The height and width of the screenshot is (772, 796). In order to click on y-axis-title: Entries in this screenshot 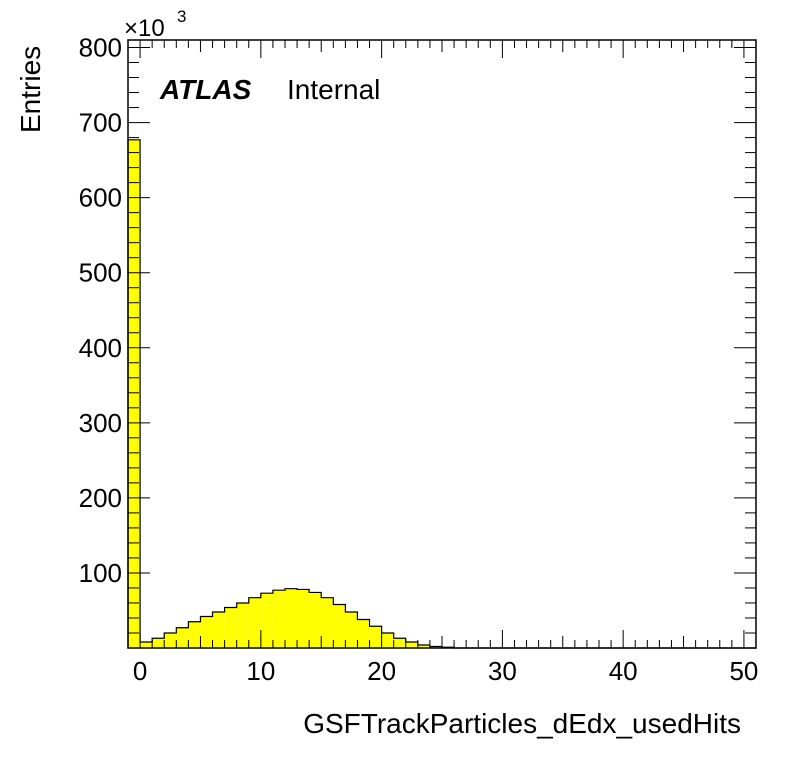, I will do `click(30, 89)`.